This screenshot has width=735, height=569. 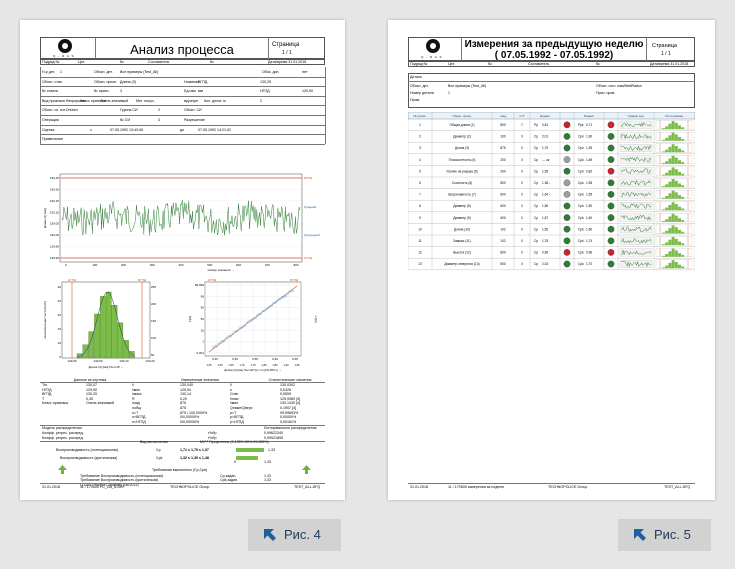 What do you see at coordinates (674, 116) in the screenshot?
I see `table-header-cell: Гистограмма` at bounding box center [674, 116].